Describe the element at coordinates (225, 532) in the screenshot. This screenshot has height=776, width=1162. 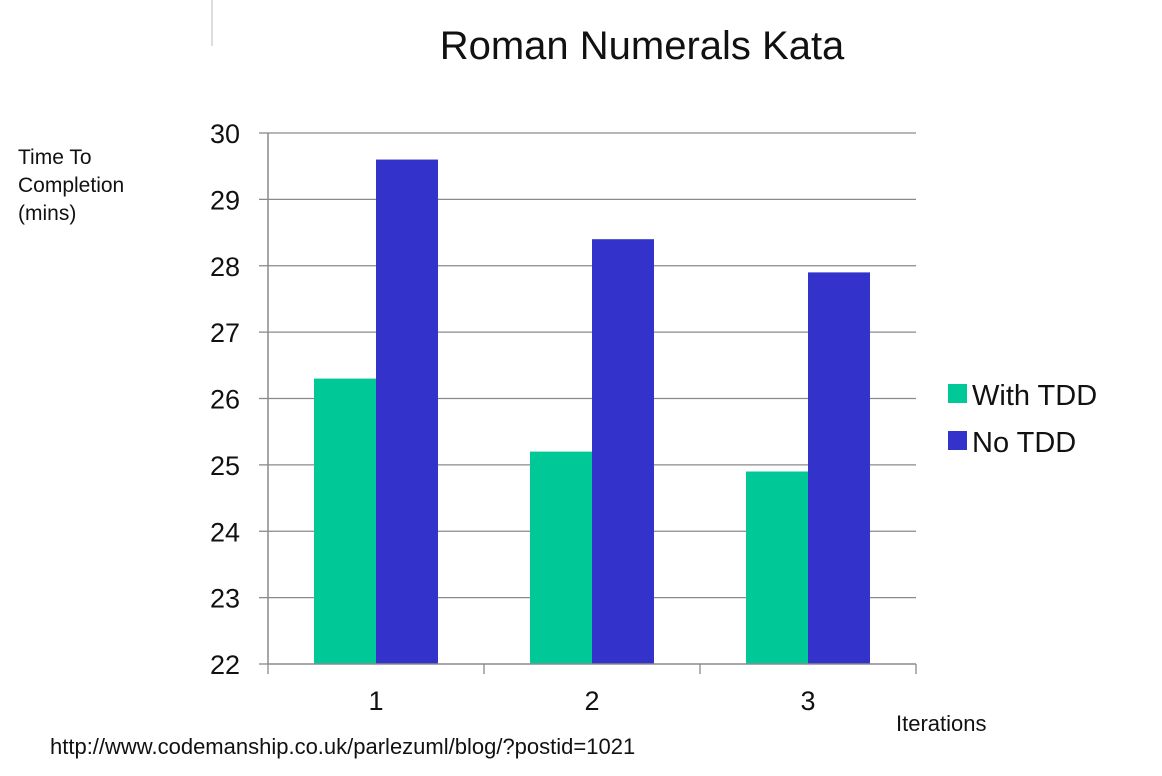
I see `y-tick-label: 24` at that location.